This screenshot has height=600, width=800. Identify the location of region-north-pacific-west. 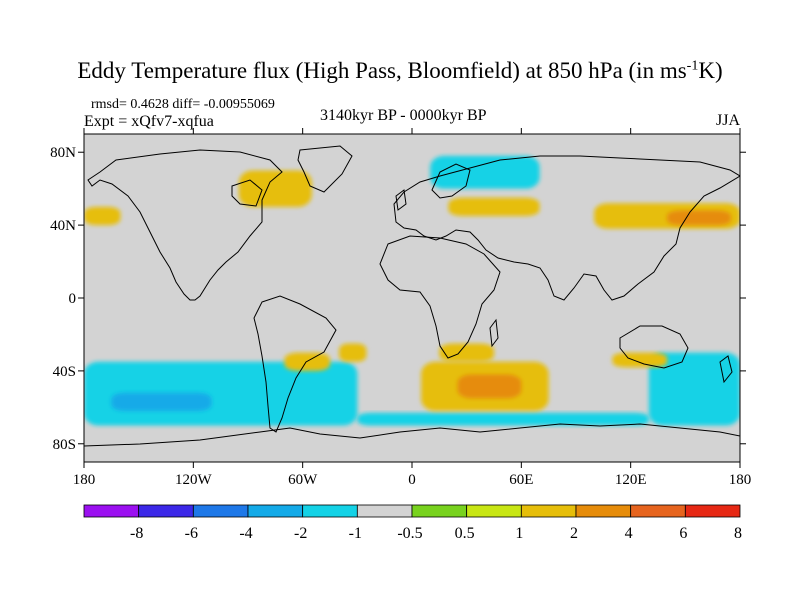
(102, 216).